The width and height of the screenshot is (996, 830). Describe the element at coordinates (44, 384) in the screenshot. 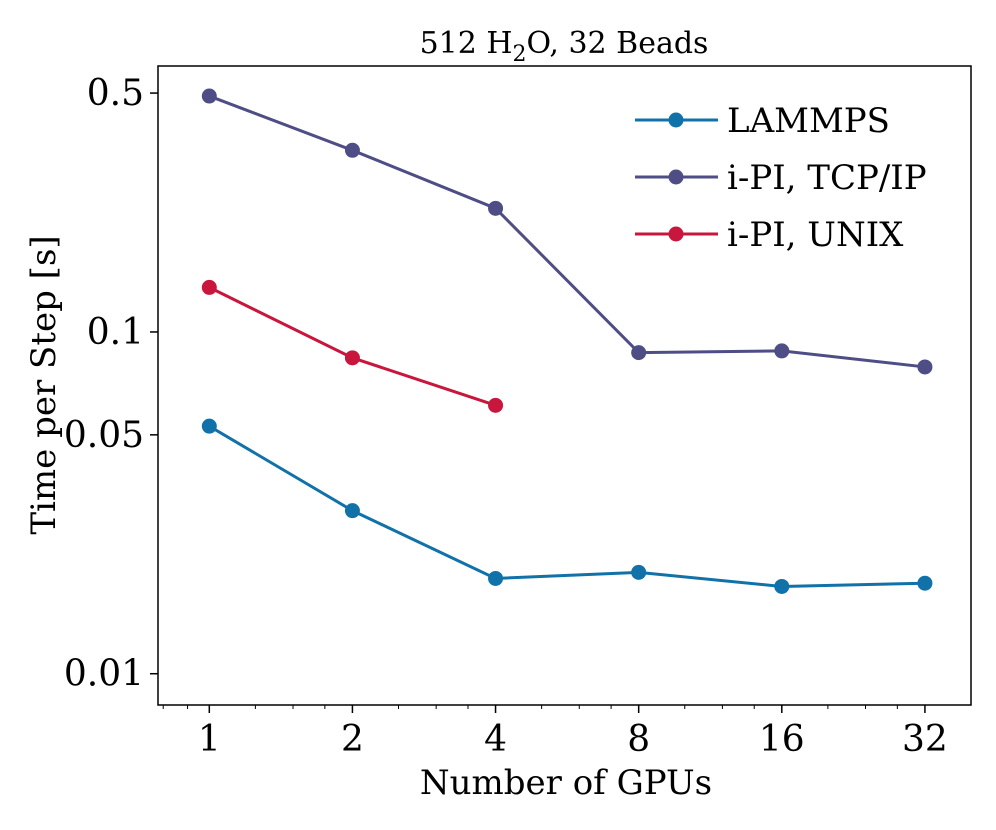

I see `y-axis-label: Time per Step [s]` at that location.